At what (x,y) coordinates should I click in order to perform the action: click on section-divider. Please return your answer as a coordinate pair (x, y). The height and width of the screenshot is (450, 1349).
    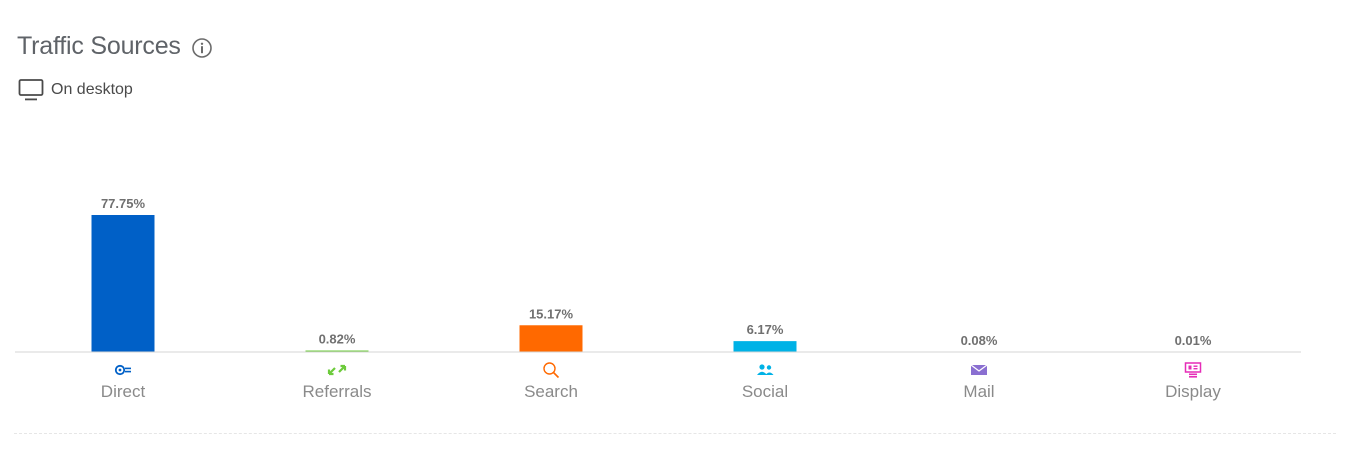
    Looking at the image, I should click on (675, 433).